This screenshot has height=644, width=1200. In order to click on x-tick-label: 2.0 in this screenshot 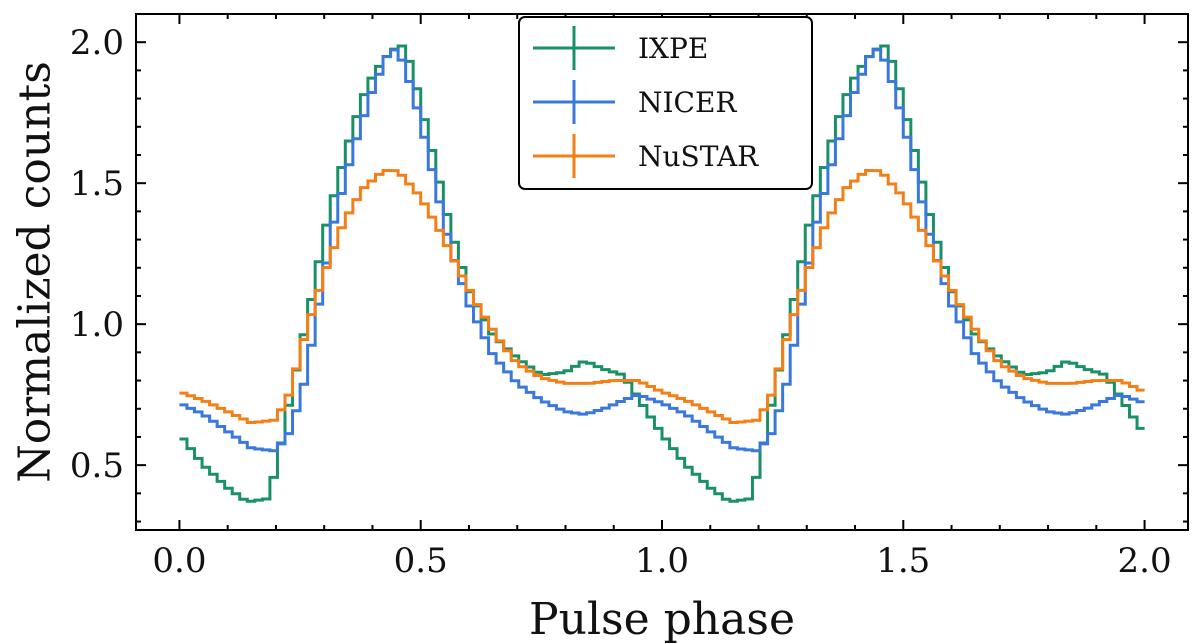, I will do `click(1145, 561)`.